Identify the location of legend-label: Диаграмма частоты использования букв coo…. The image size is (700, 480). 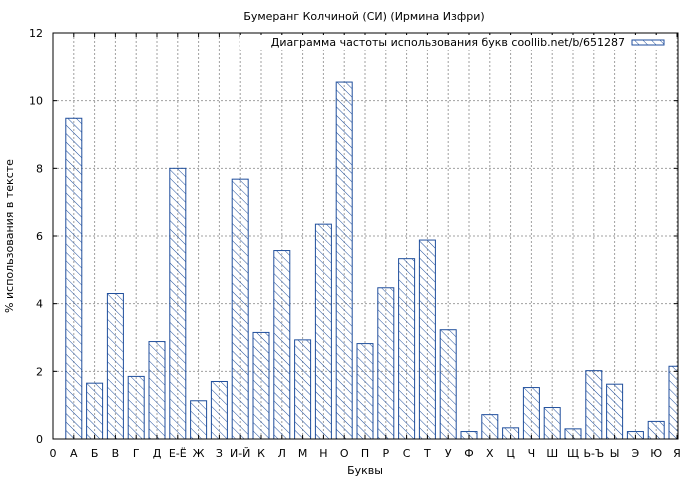
(448, 42).